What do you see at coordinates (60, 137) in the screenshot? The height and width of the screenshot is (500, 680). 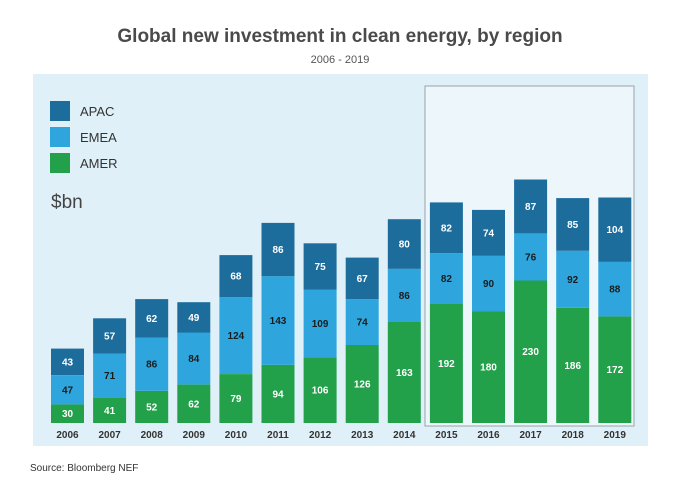 I see `legend-swatch-emea` at bounding box center [60, 137].